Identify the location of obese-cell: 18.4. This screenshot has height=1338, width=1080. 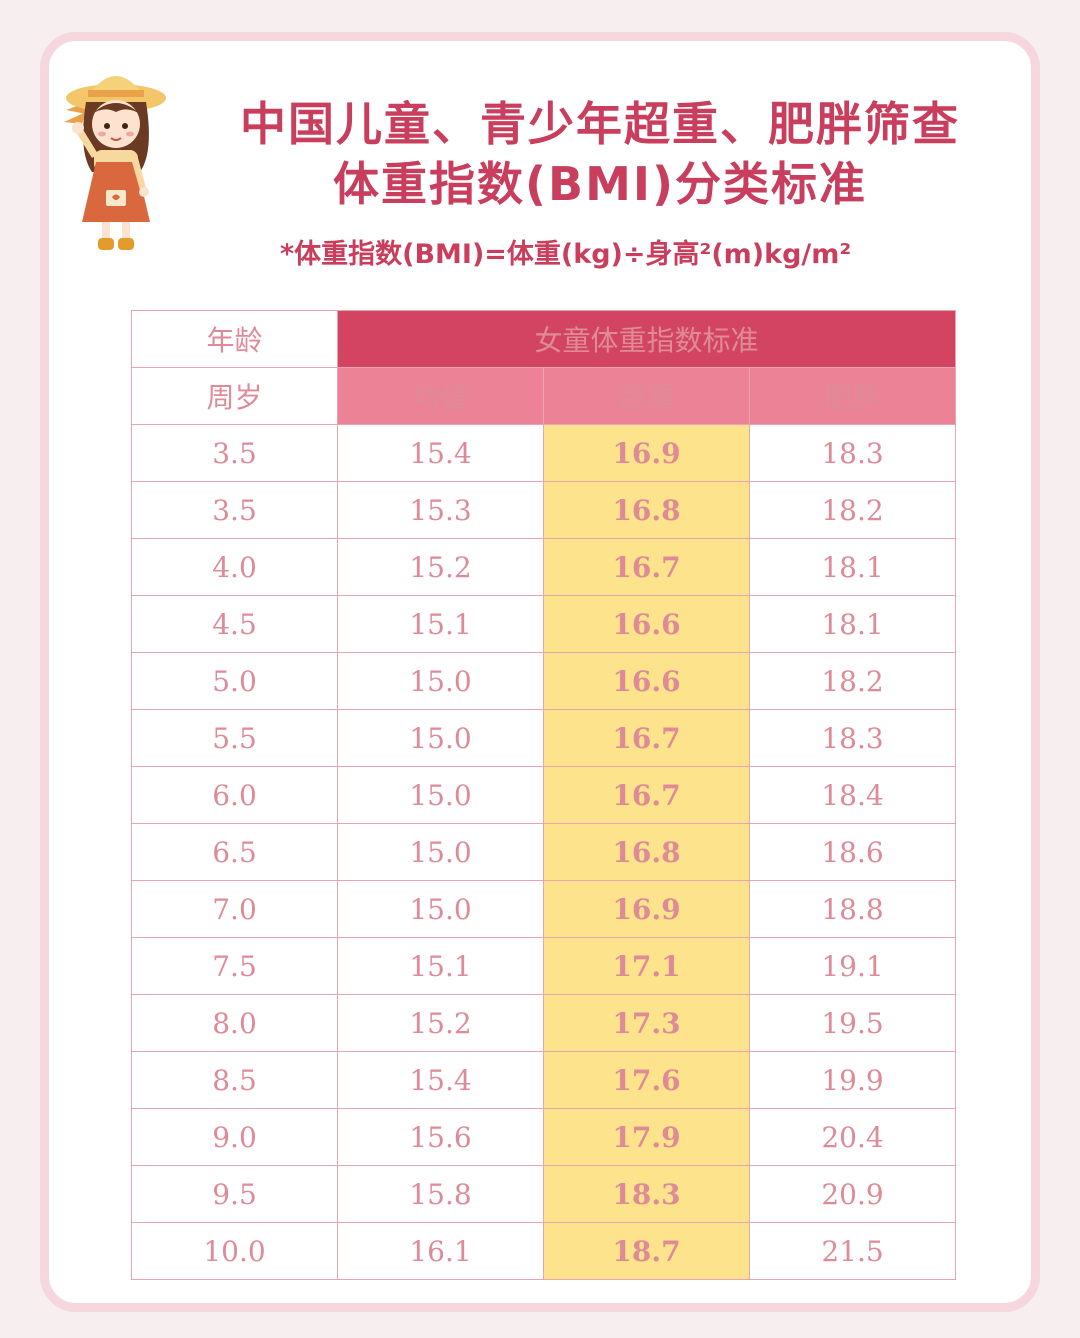
(852, 795).